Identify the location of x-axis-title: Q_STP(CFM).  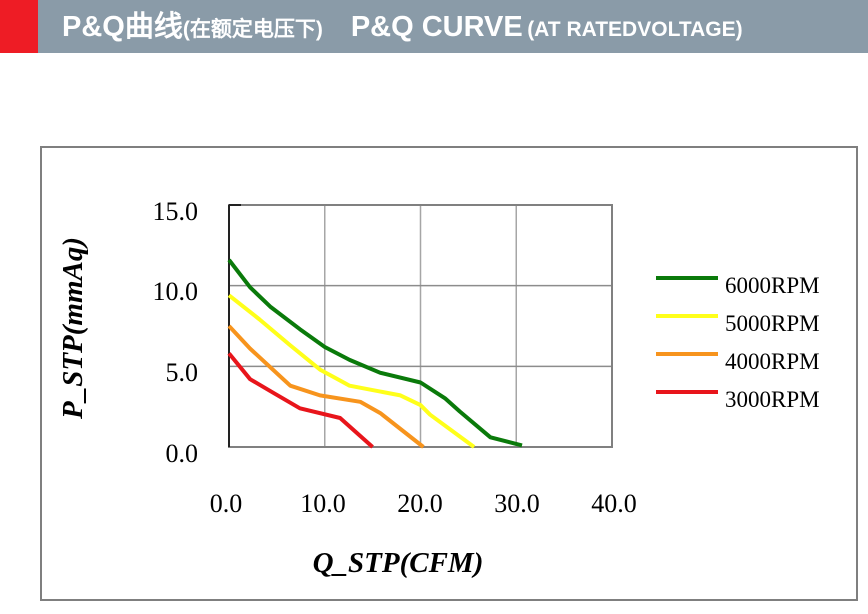
(398, 563).